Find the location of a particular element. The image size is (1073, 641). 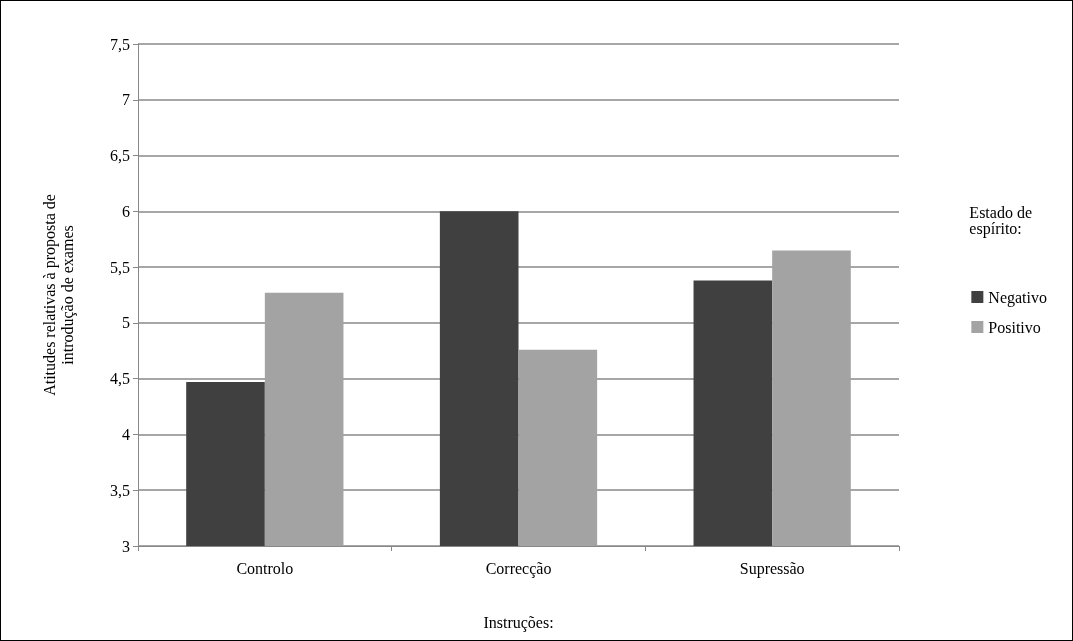

y-tick-label: 4 is located at coordinates (126, 434).